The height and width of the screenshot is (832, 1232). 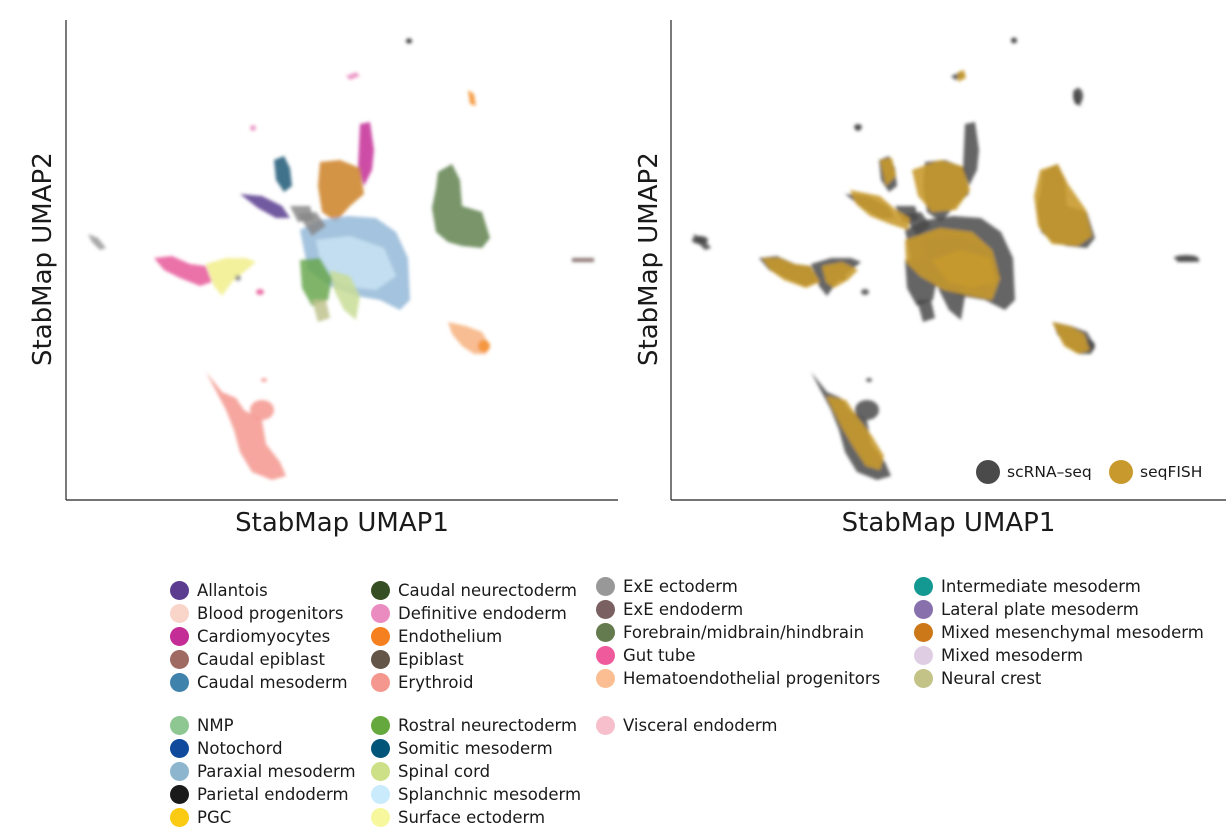 I want to click on legend-label: scRNA–seq, so click(x=1049, y=472).